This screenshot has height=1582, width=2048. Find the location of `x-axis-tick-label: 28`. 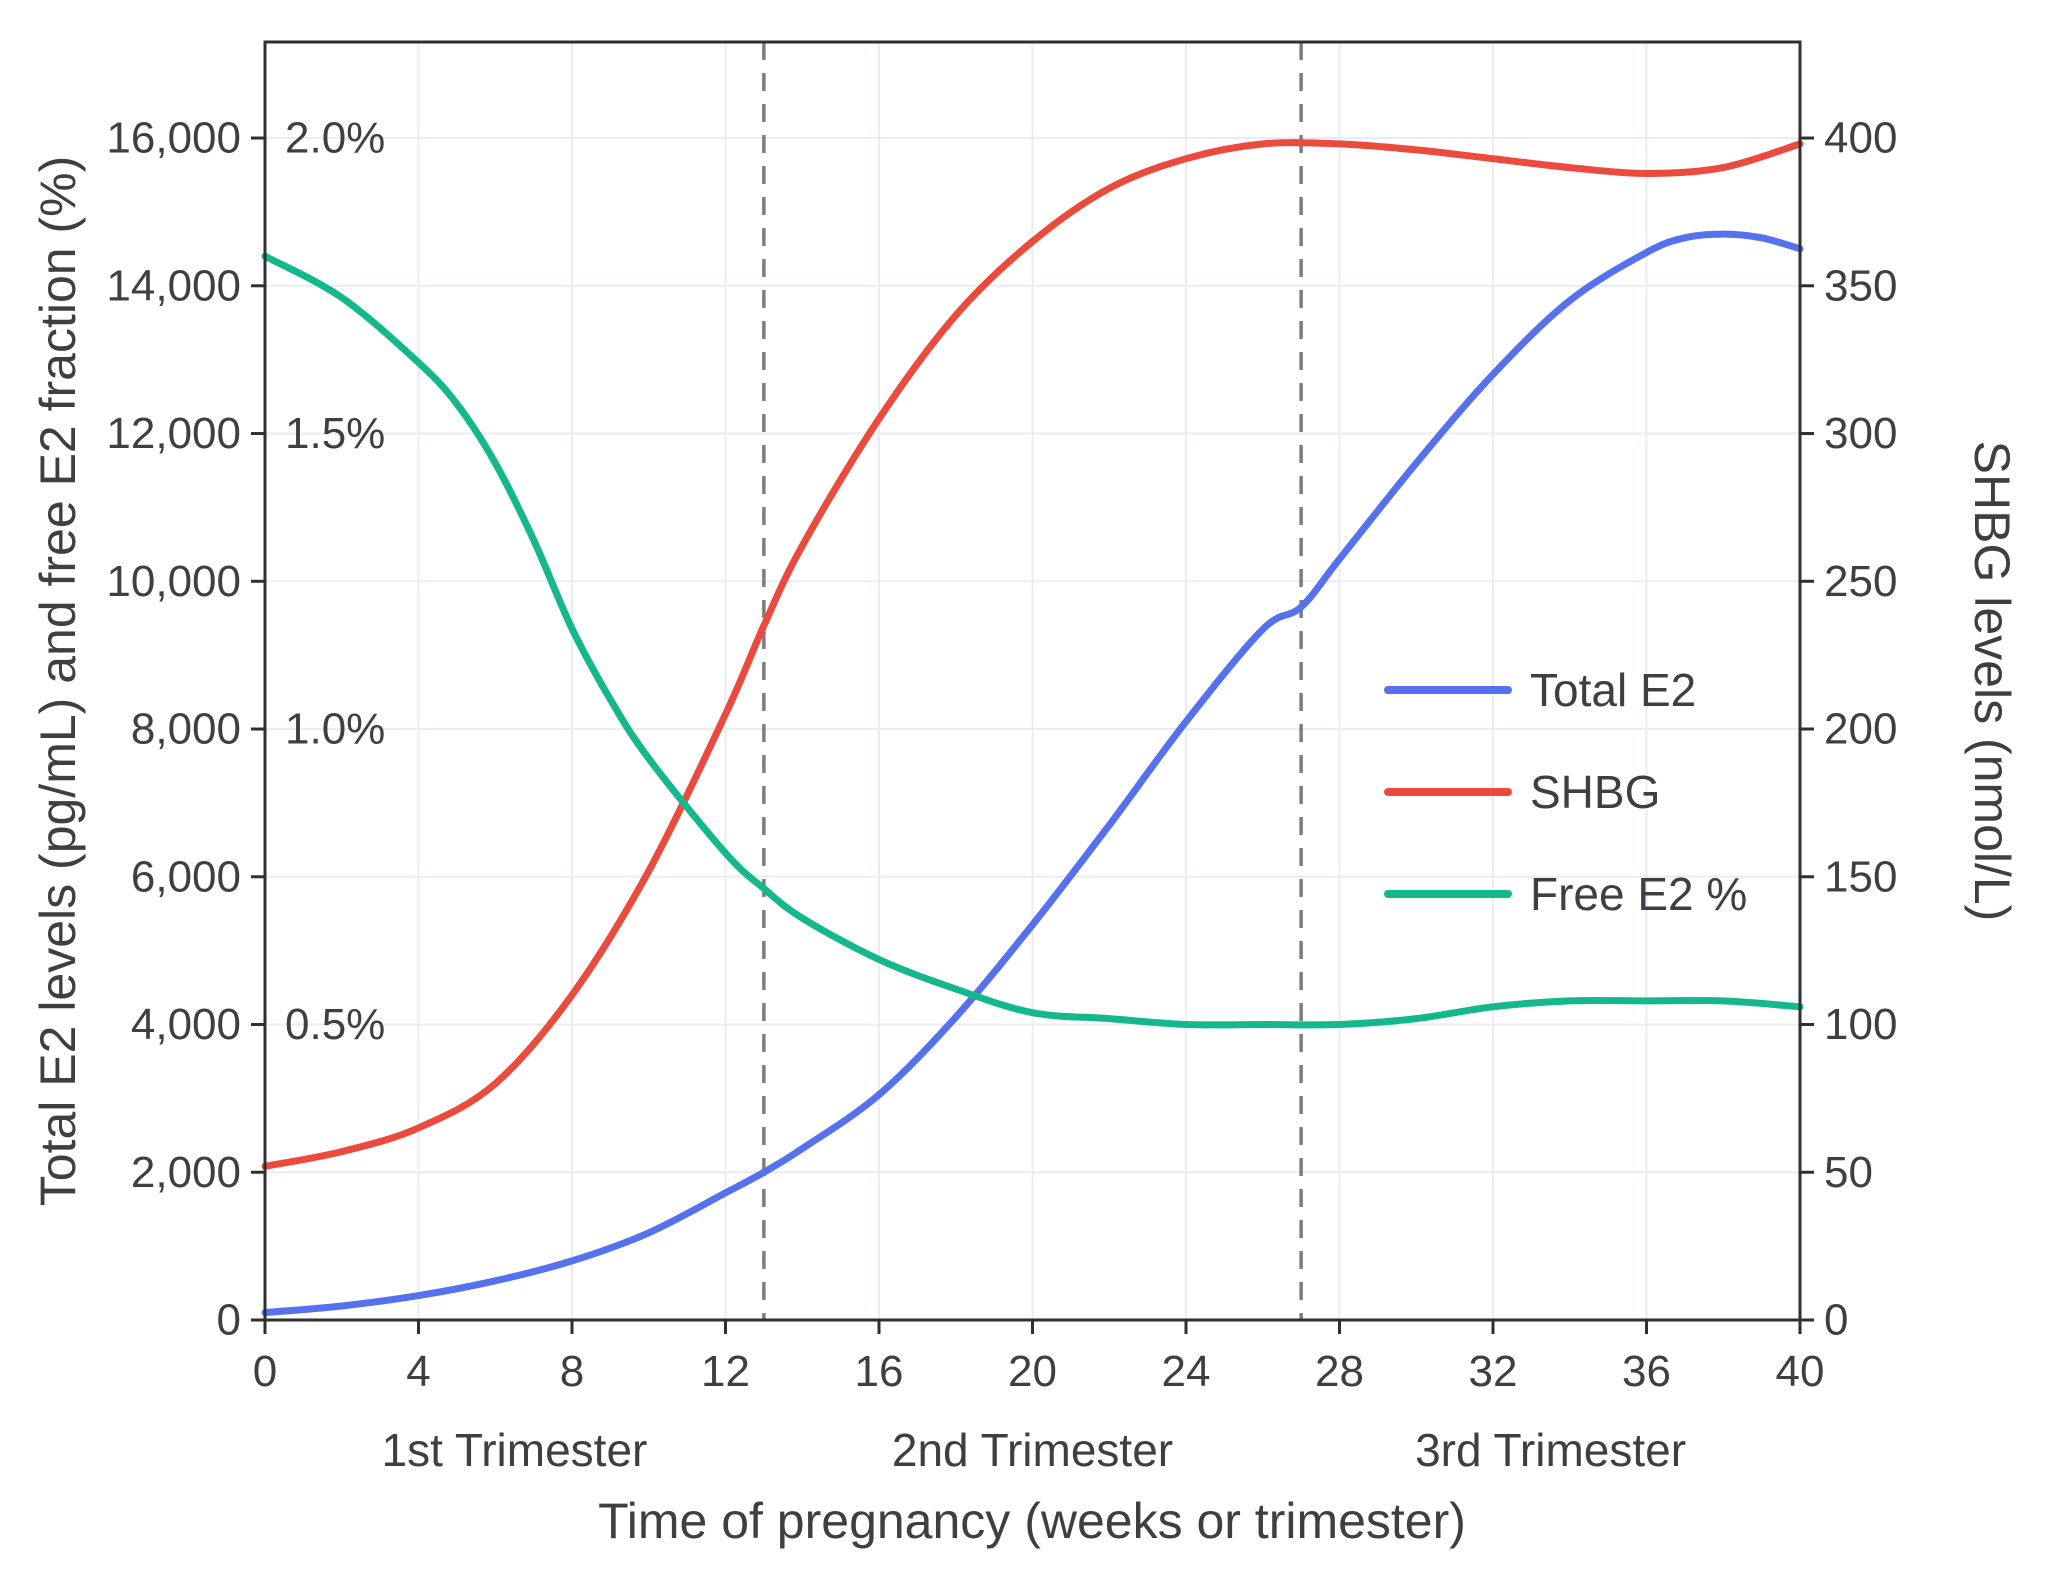

x-axis-tick-label: 28 is located at coordinates (1339, 1371).